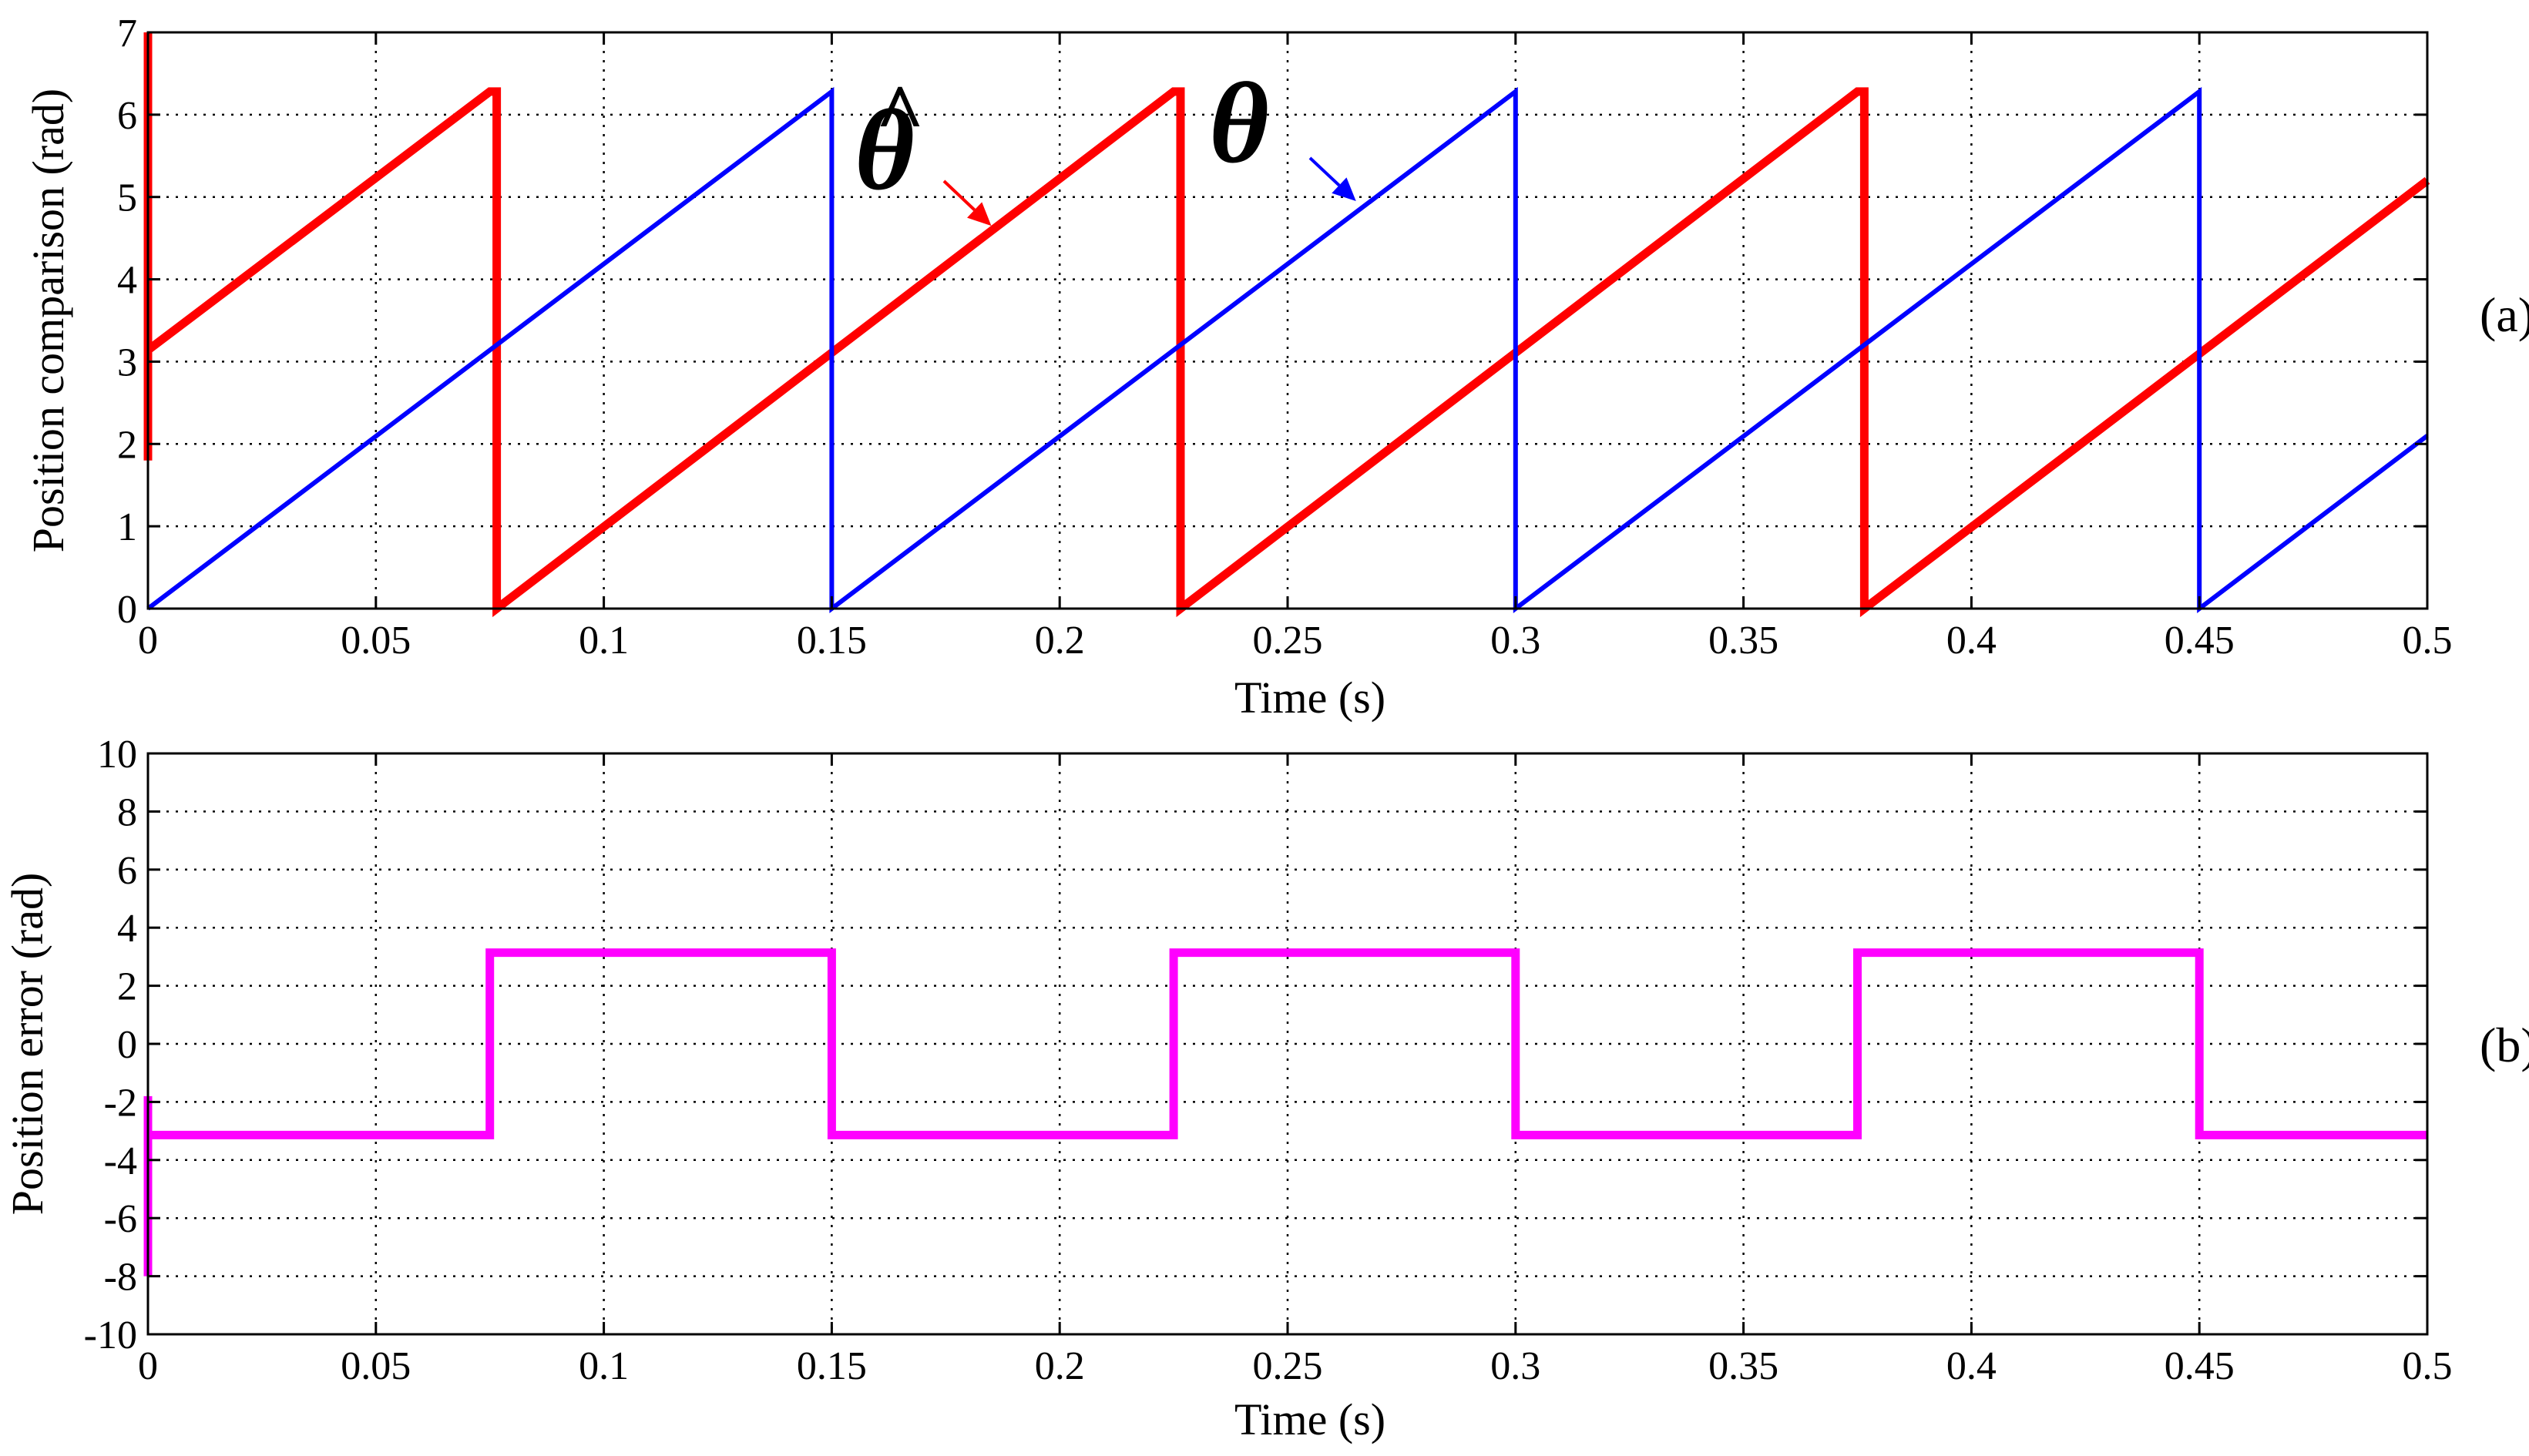  Describe the element at coordinates (127, 116) in the screenshot. I see `y-tick-label-6: 6` at that location.